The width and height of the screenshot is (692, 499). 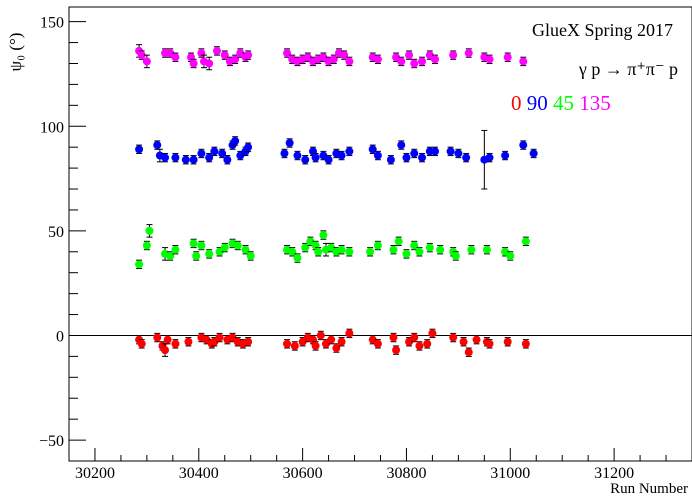 What do you see at coordinates (15, 52) in the screenshot?
I see `y-axis-label: ψ₀ (°)` at bounding box center [15, 52].